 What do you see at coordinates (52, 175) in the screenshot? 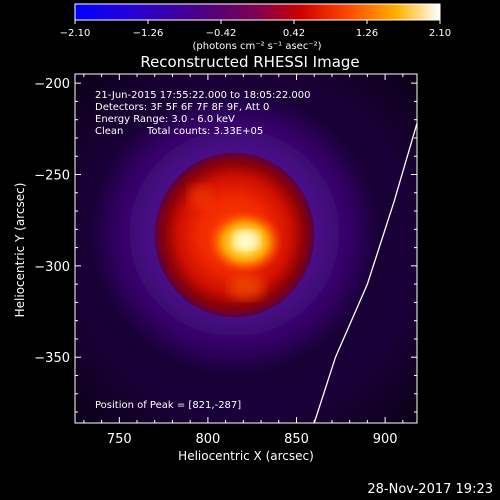
I see `y-tick-label: −250` at bounding box center [52, 175].